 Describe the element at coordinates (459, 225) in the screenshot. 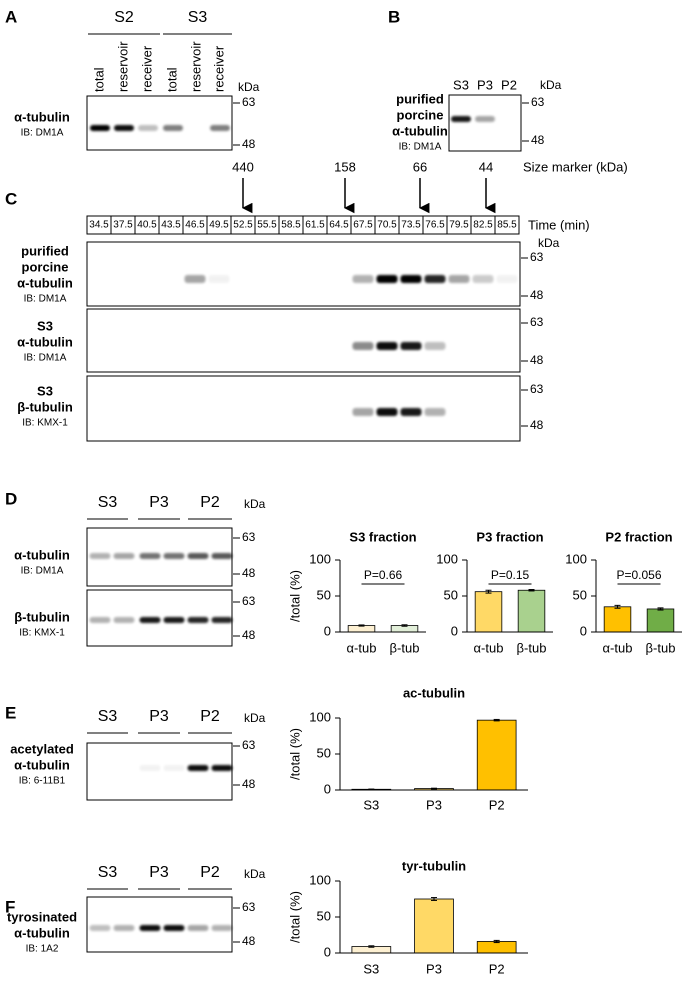

I see `time-label: 79.5` at that location.